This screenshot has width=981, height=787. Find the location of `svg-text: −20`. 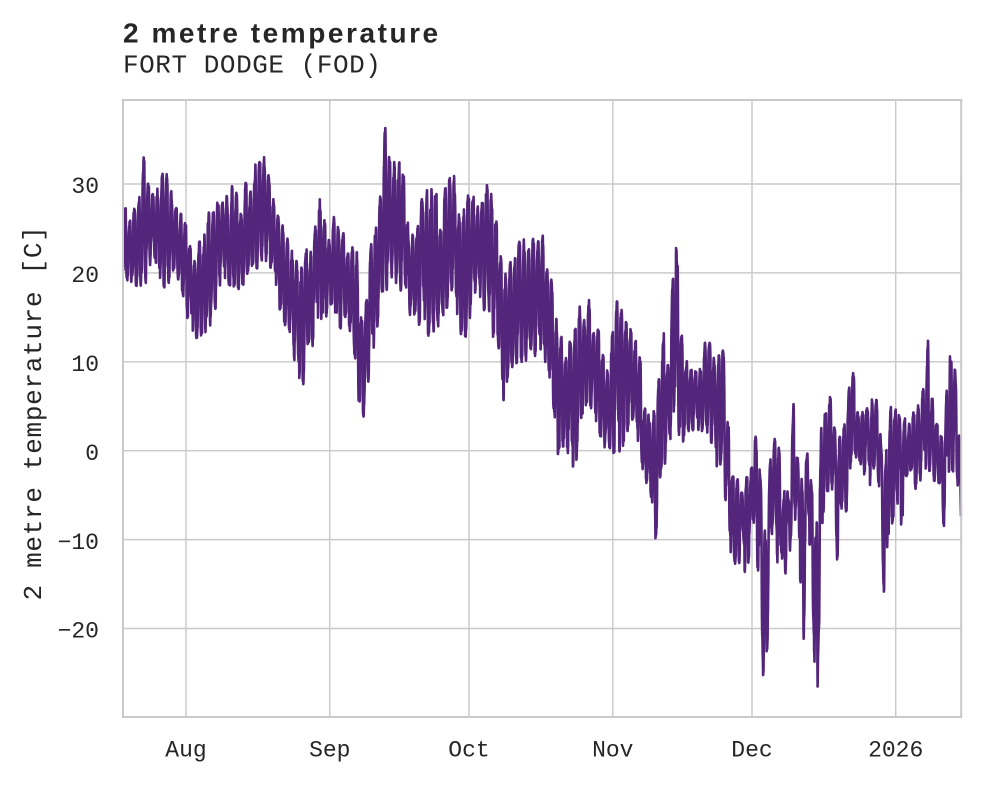

svg-text: −20 is located at coordinates (78, 632).